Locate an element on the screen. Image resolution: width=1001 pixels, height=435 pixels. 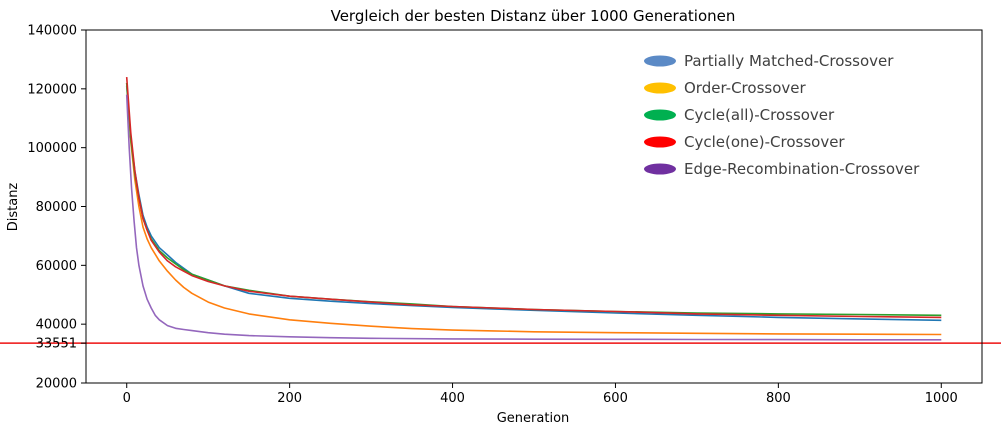
y-axis-label: Distanz is located at coordinates (13, 207).